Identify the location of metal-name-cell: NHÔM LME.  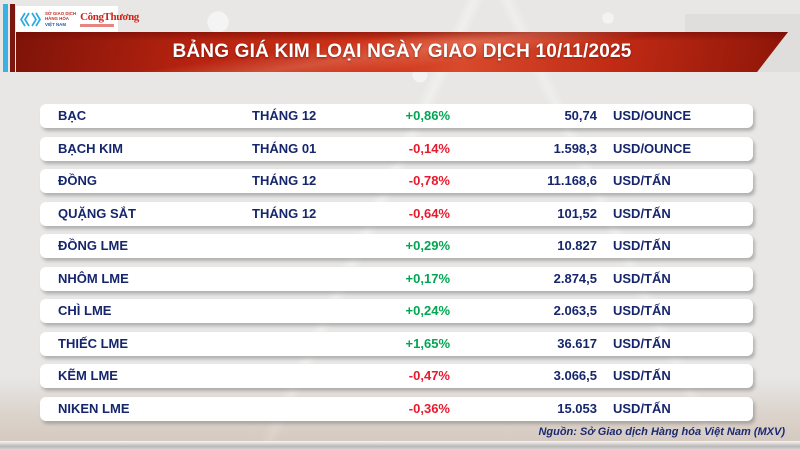
(93, 278).